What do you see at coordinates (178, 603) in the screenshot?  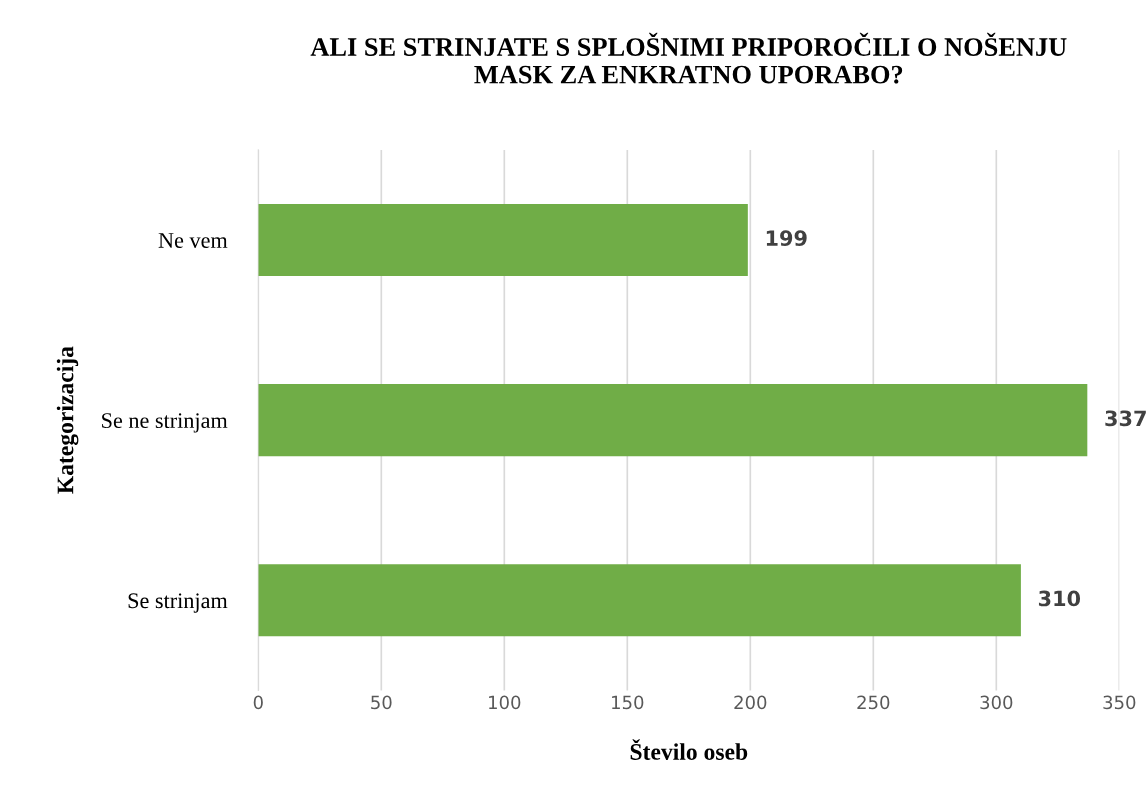 I see `y-tick-label: Se strinjam` at bounding box center [178, 603].